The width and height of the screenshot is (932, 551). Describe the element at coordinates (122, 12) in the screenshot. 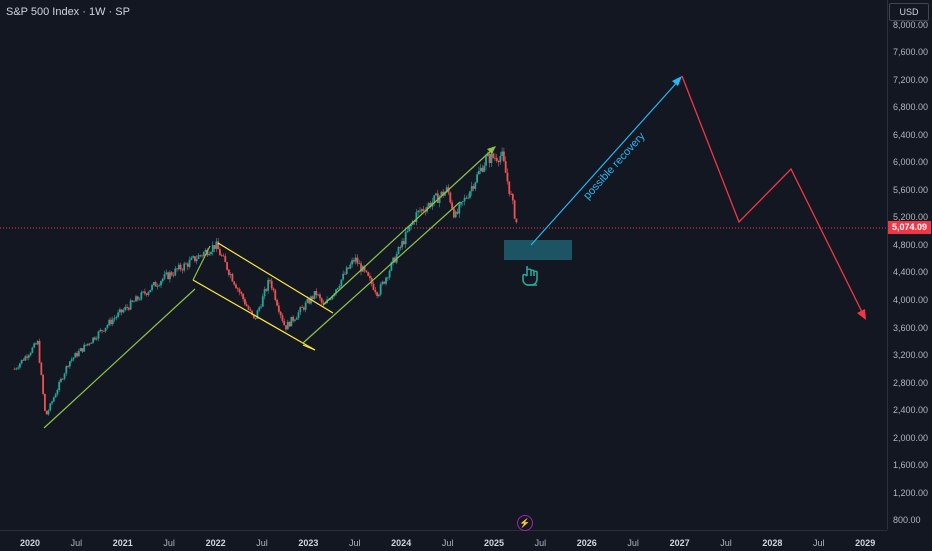

I see `exchange-label: SP` at that location.